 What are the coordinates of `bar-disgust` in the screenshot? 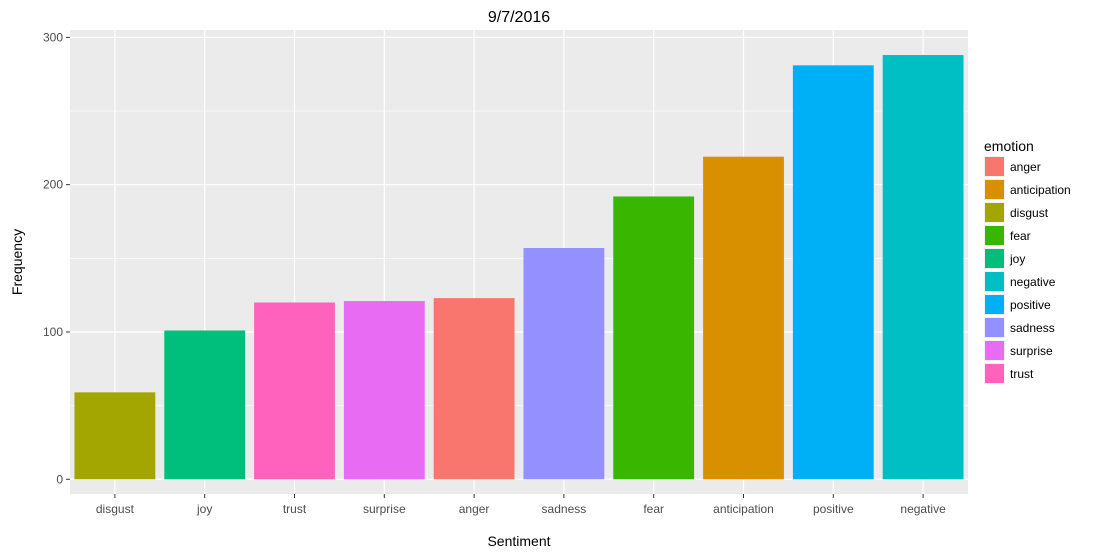 It's located at (115, 436).